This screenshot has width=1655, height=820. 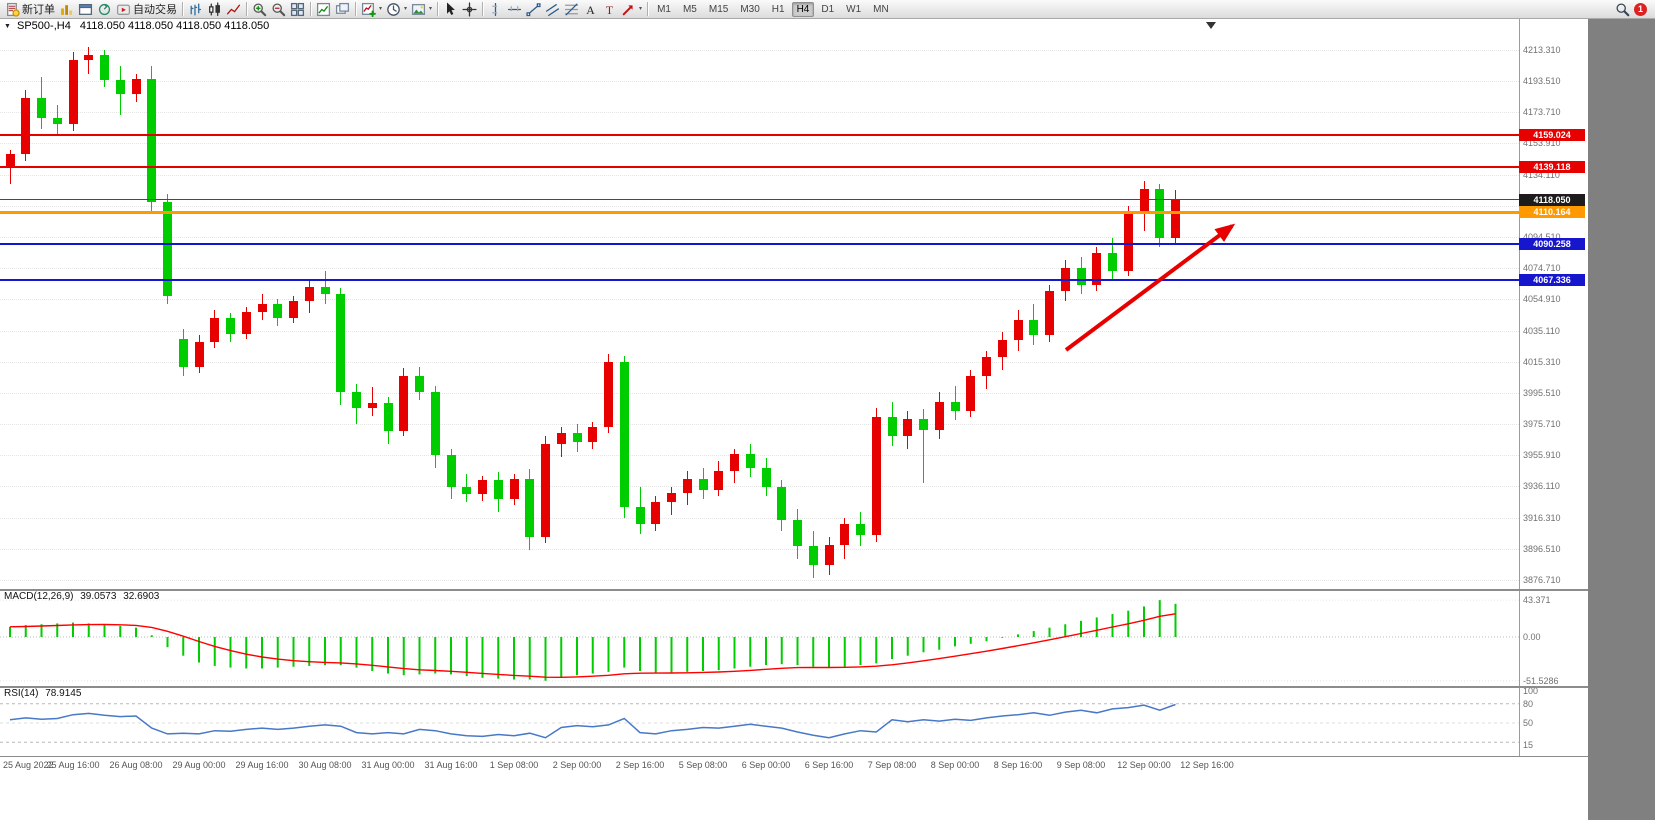 I want to click on hline-4118.050, so click(x=759, y=200).